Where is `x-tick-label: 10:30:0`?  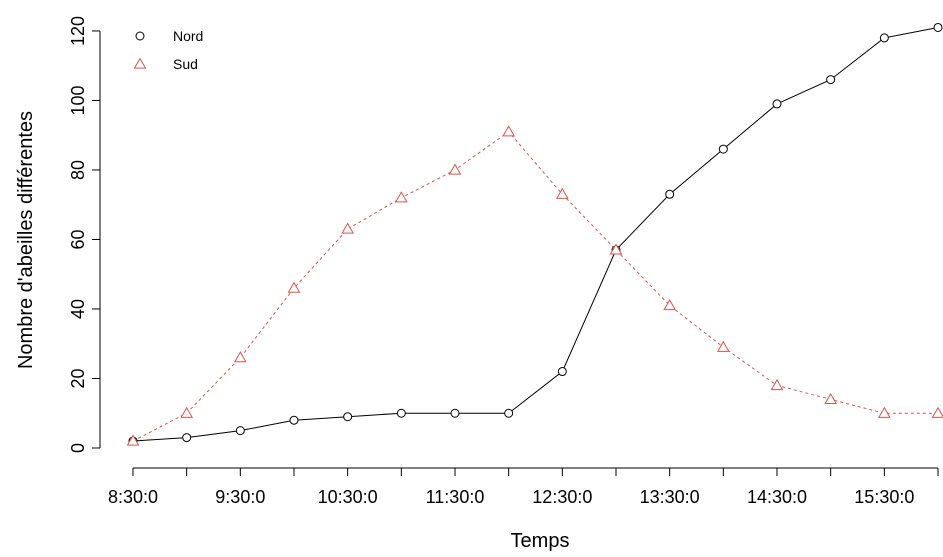
x-tick-label: 10:30:0 is located at coordinates (348, 497).